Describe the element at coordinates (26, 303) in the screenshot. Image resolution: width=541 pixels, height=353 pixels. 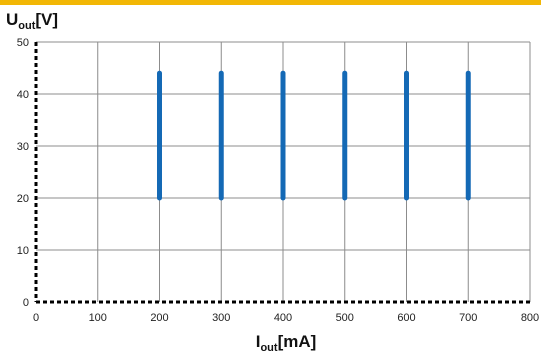
I see `y-tick-label: 0` at that location.